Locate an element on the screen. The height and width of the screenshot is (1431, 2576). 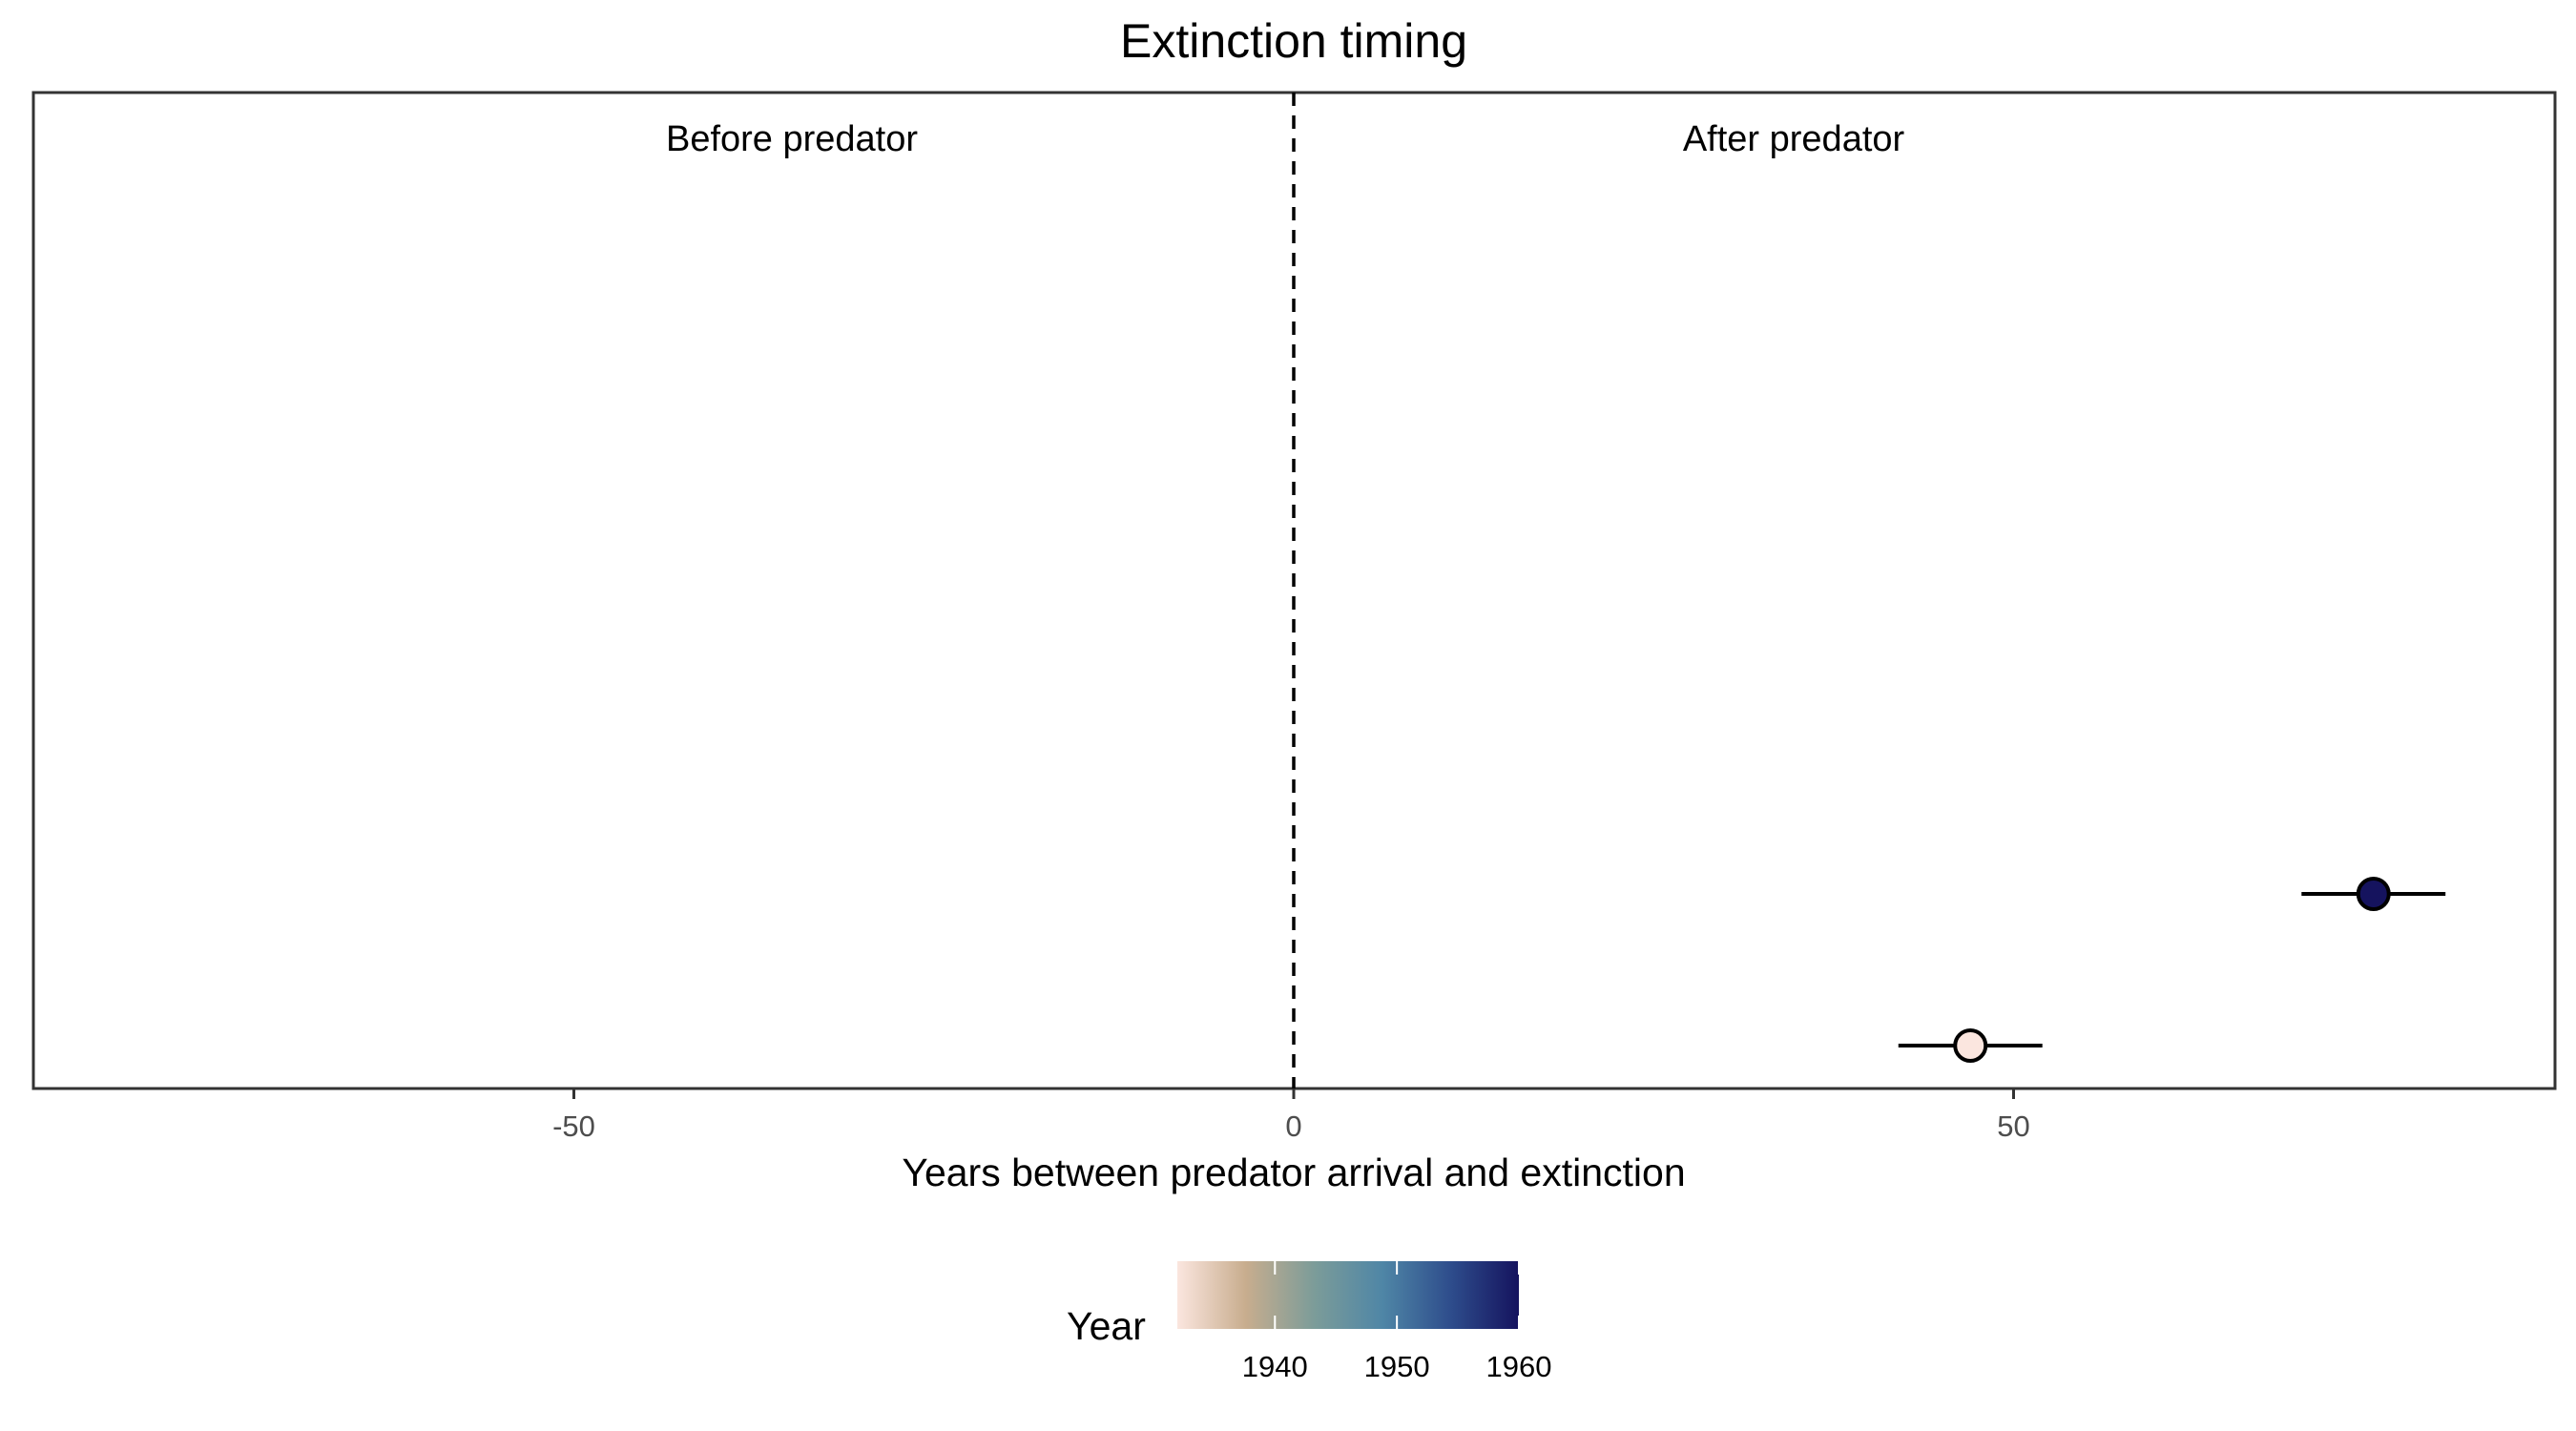
chart-title: Extinction timing is located at coordinates (1293, 41).